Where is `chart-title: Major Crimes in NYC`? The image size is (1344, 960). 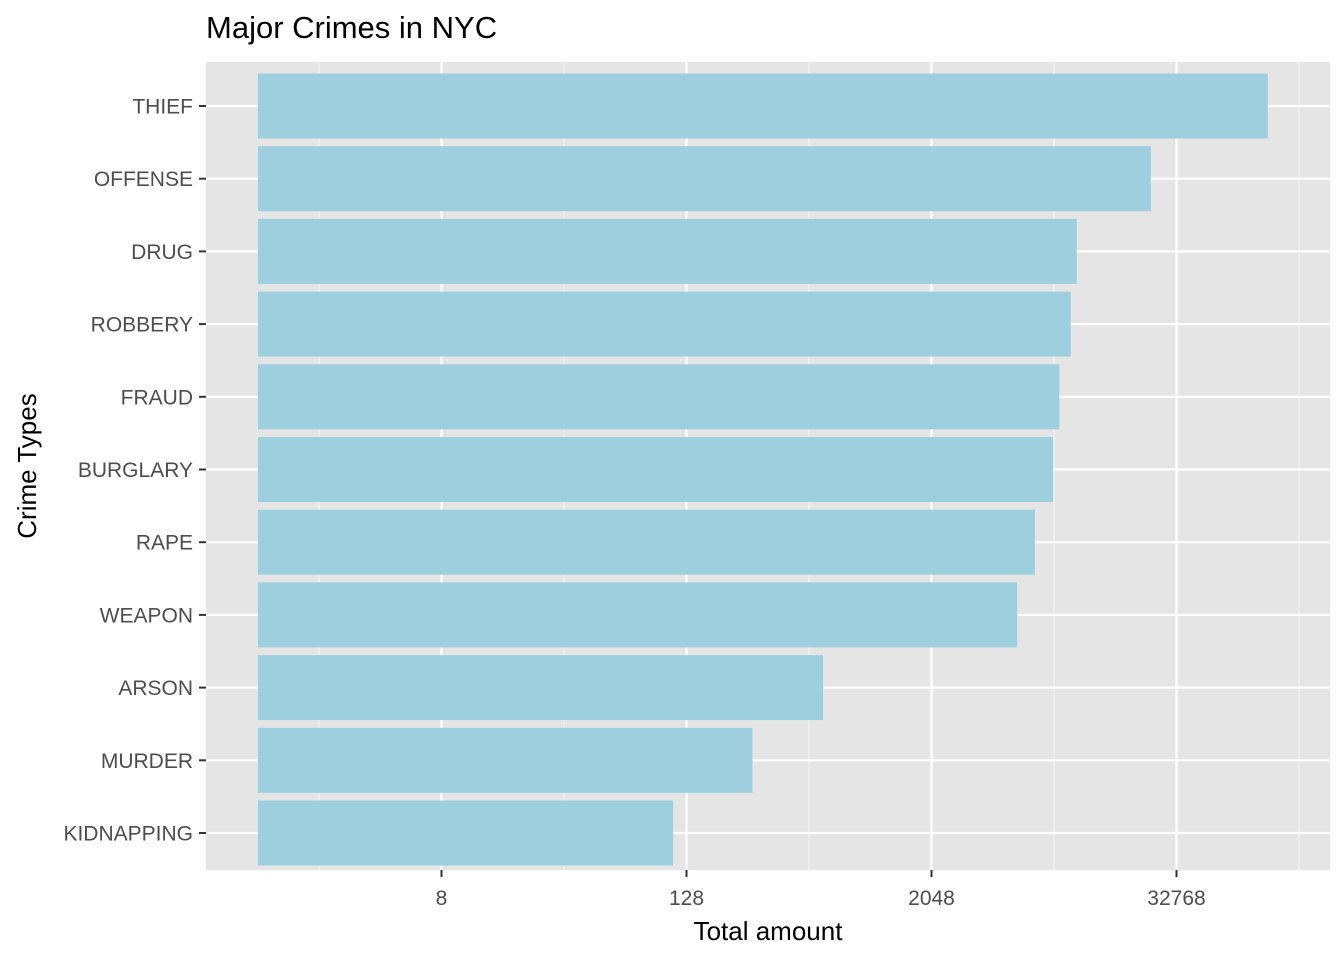 chart-title: Major Crimes in NYC is located at coordinates (351, 27).